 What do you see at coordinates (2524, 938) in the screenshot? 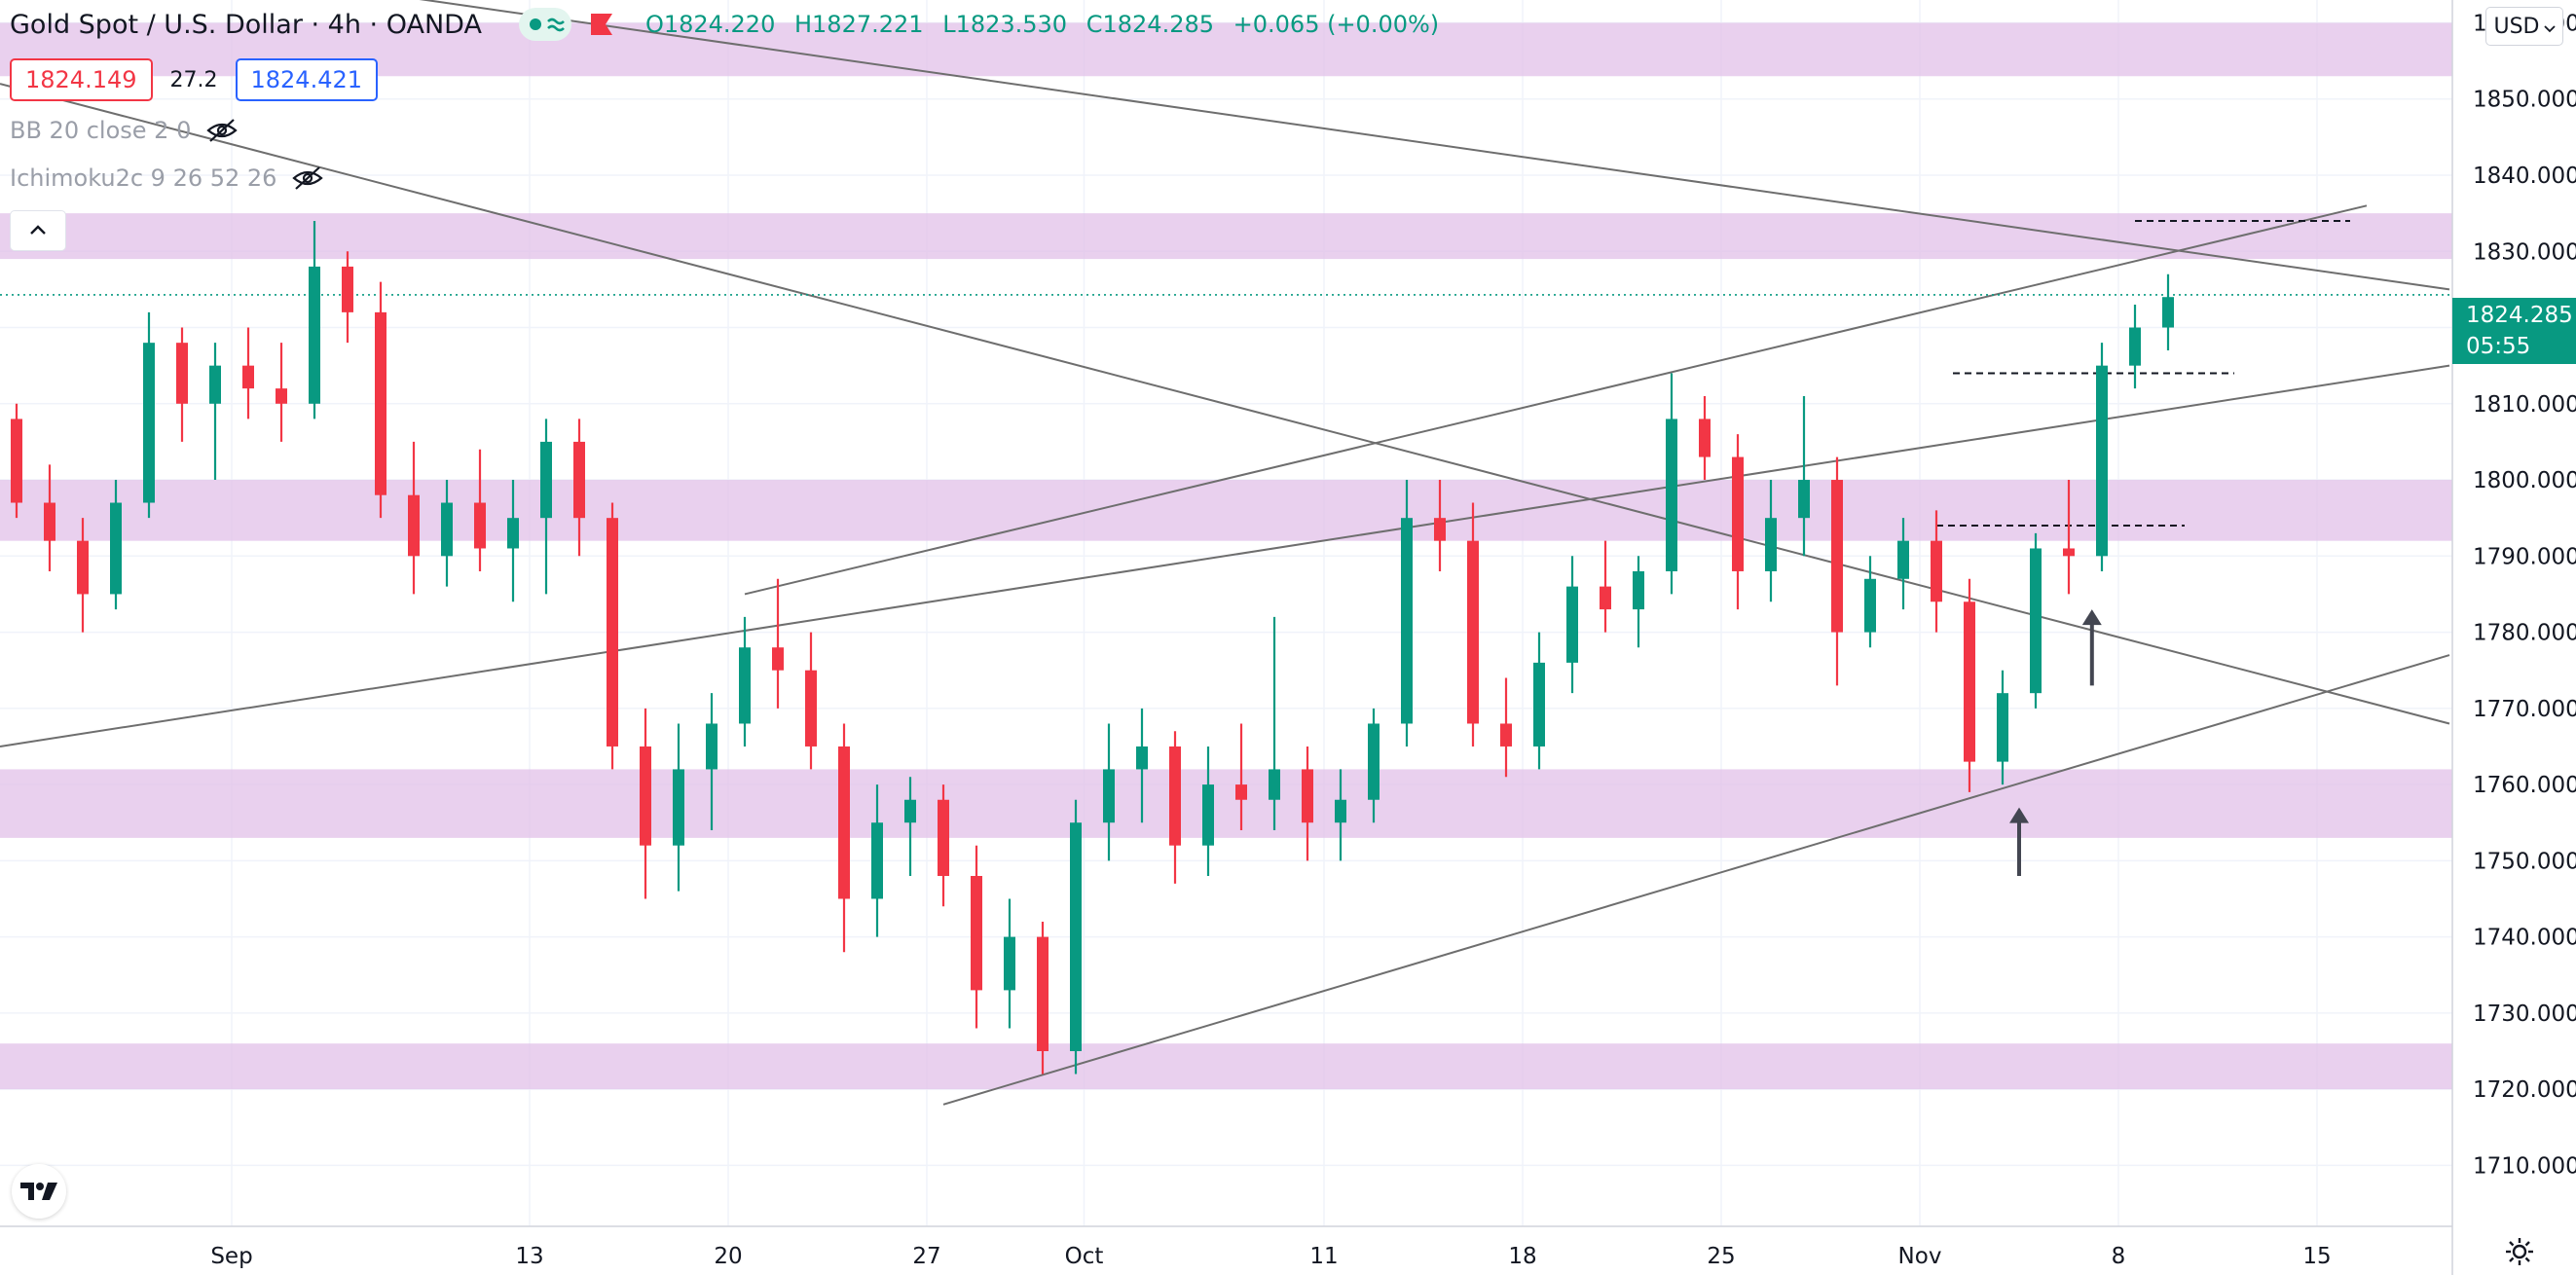
I see `y-tick-label: 1740.000` at bounding box center [2524, 938].